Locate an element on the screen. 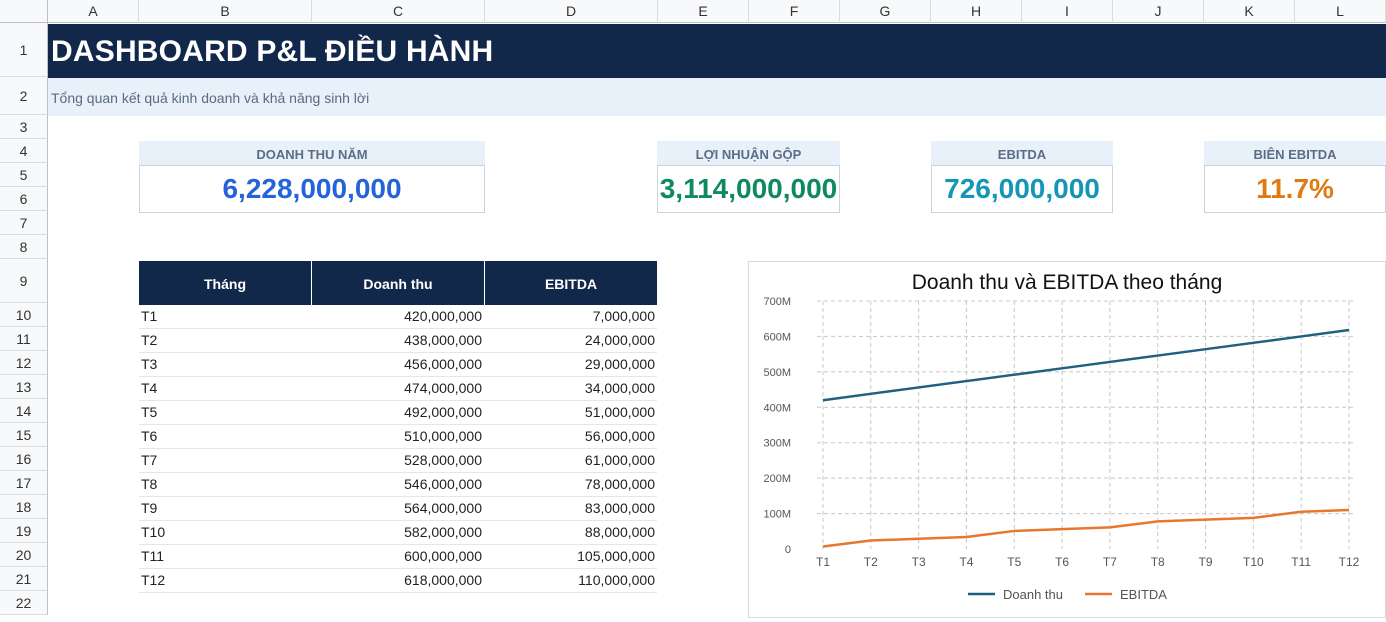 The image size is (1386, 622). cell-revenue: 420,000,000 is located at coordinates (397, 316).